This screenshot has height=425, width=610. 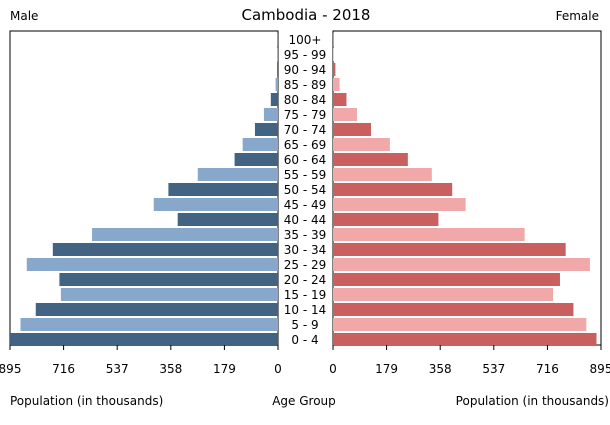 What do you see at coordinates (305, 265) in the screenshot?
I see `age-group-label: 25 - 29` at bounding box center [305, 265].